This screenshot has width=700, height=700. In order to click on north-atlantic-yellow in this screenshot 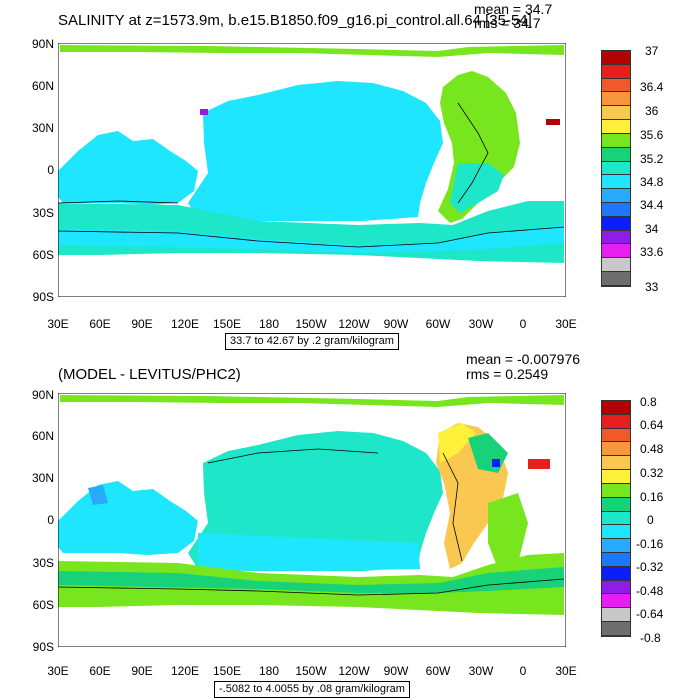, I will do `click(457, 443)`.